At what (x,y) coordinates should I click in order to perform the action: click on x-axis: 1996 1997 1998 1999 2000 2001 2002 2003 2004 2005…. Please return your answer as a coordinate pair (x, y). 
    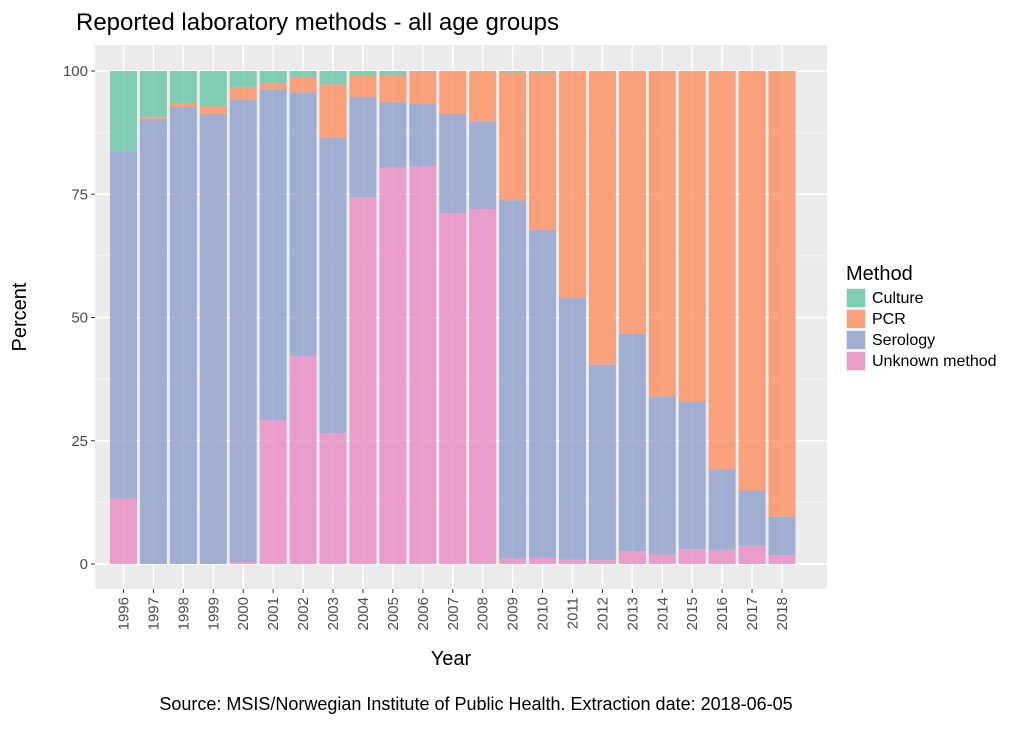
    Looking at the image, I should click on (453, 609).